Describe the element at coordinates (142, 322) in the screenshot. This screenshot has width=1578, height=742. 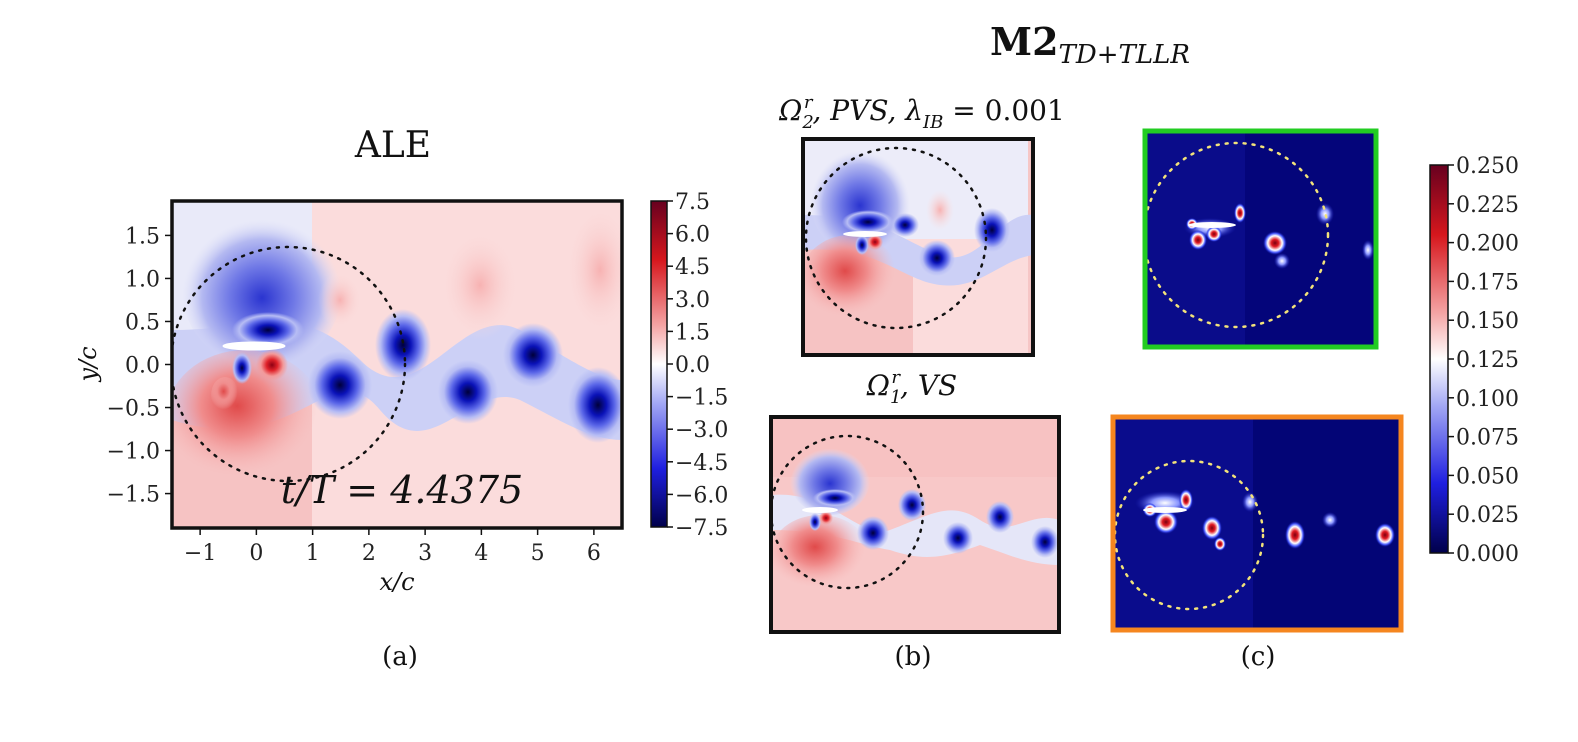
I see `ale-ytick-label: 0.5` at that location.